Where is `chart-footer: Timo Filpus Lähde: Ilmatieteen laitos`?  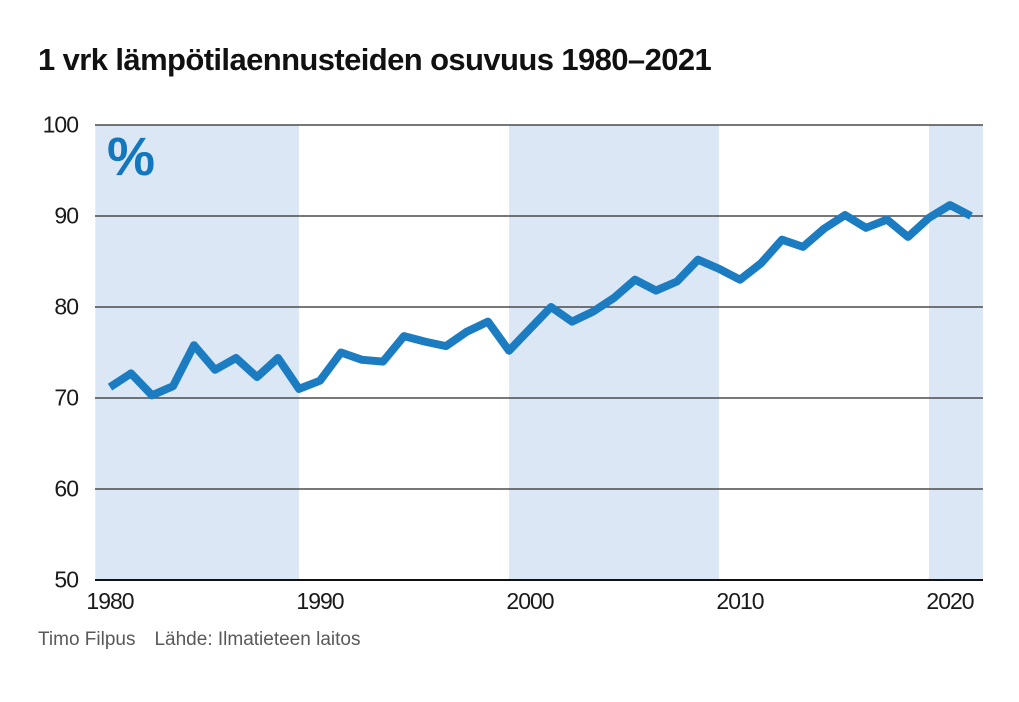 chart-footer: Timo Filpus Lähde: Ilmatieteen laitos is located at coordinates (199, 640).